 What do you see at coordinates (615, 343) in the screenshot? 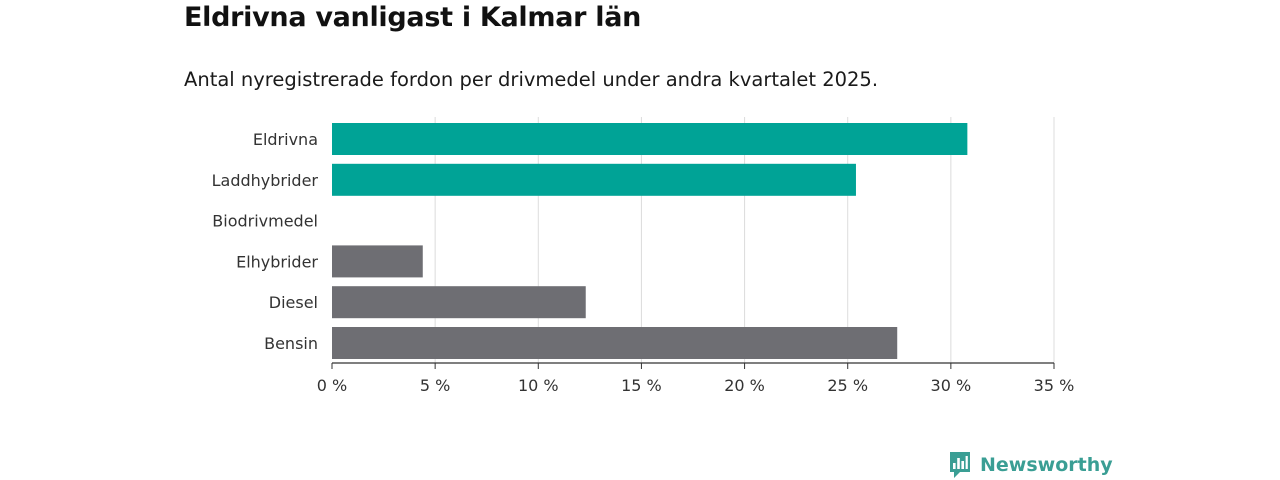
I see `bar-bensin` at bounding box center [615, 343].